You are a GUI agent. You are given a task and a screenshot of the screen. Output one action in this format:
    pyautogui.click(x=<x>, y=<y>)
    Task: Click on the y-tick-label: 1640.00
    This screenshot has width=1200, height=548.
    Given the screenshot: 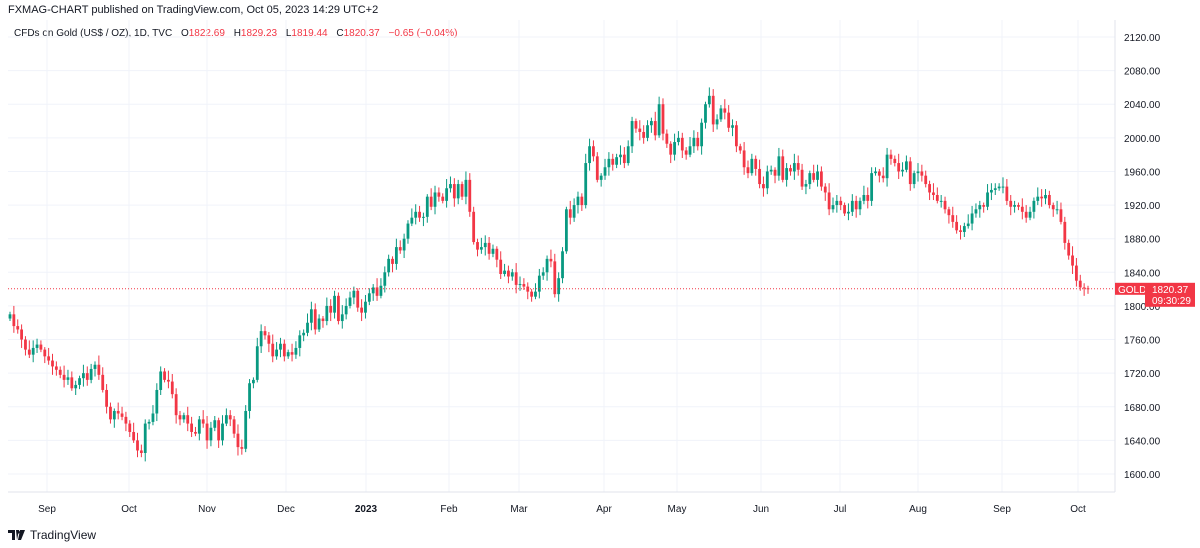 What is the action you would take?
    pyautogui.click(x=1142, y=441)
    